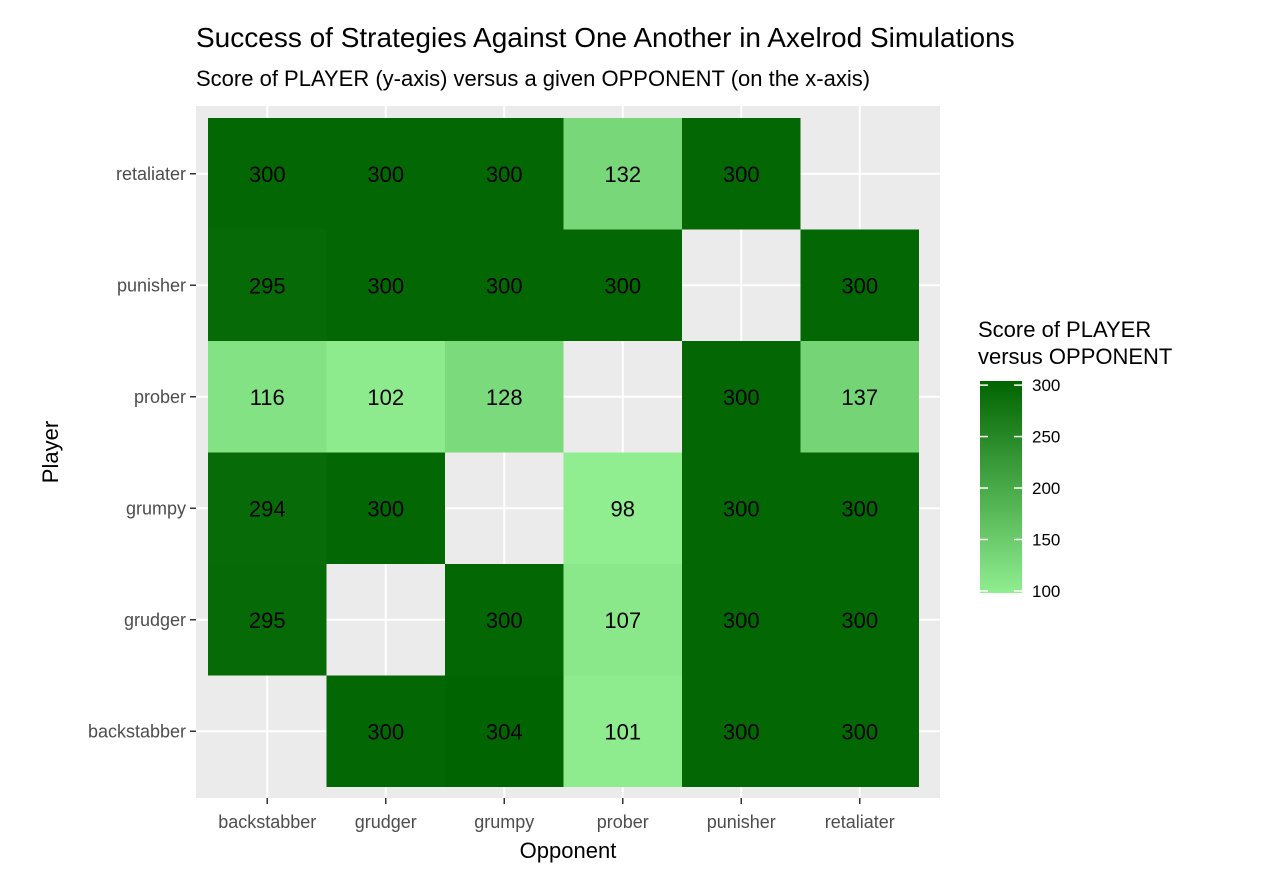 This screenshot has width=1262, height=890. What do you see at coordinates (860, 822) in the screenshot?
I see `x-tick-label: retaliater` at bounding box center [860, 822].